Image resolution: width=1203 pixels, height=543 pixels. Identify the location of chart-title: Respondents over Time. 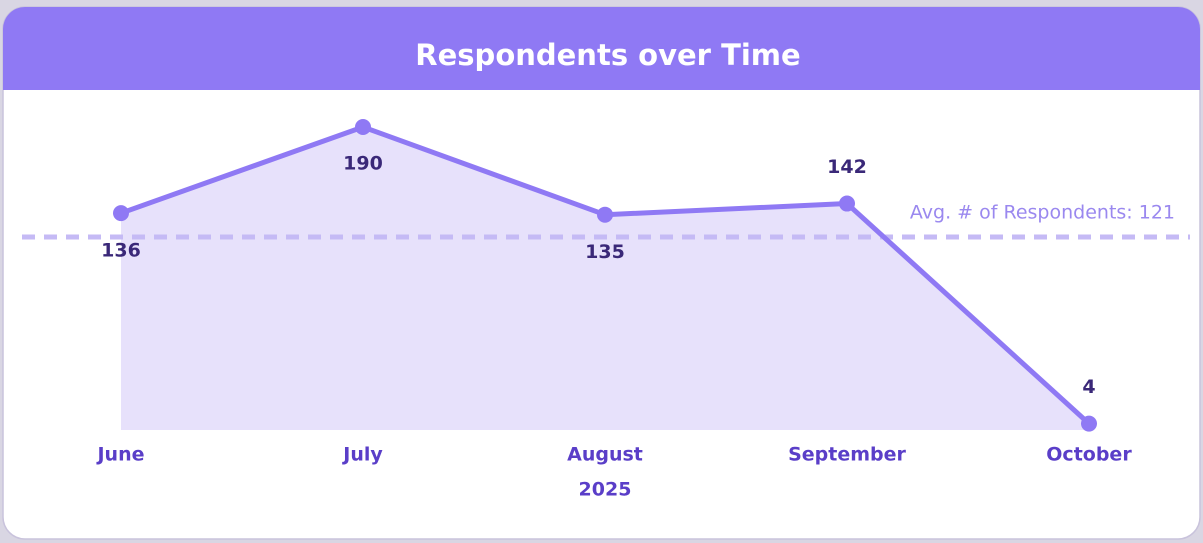
(607, 55).